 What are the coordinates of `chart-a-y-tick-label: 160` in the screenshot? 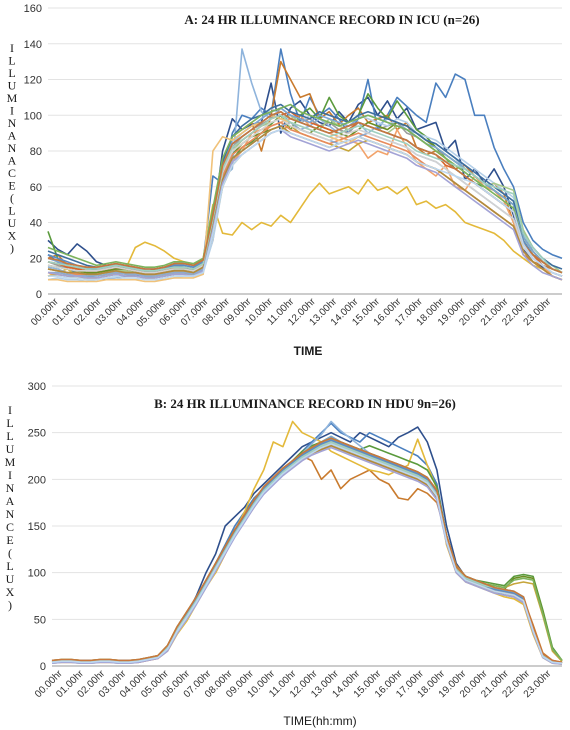 It's located at (33, 9).